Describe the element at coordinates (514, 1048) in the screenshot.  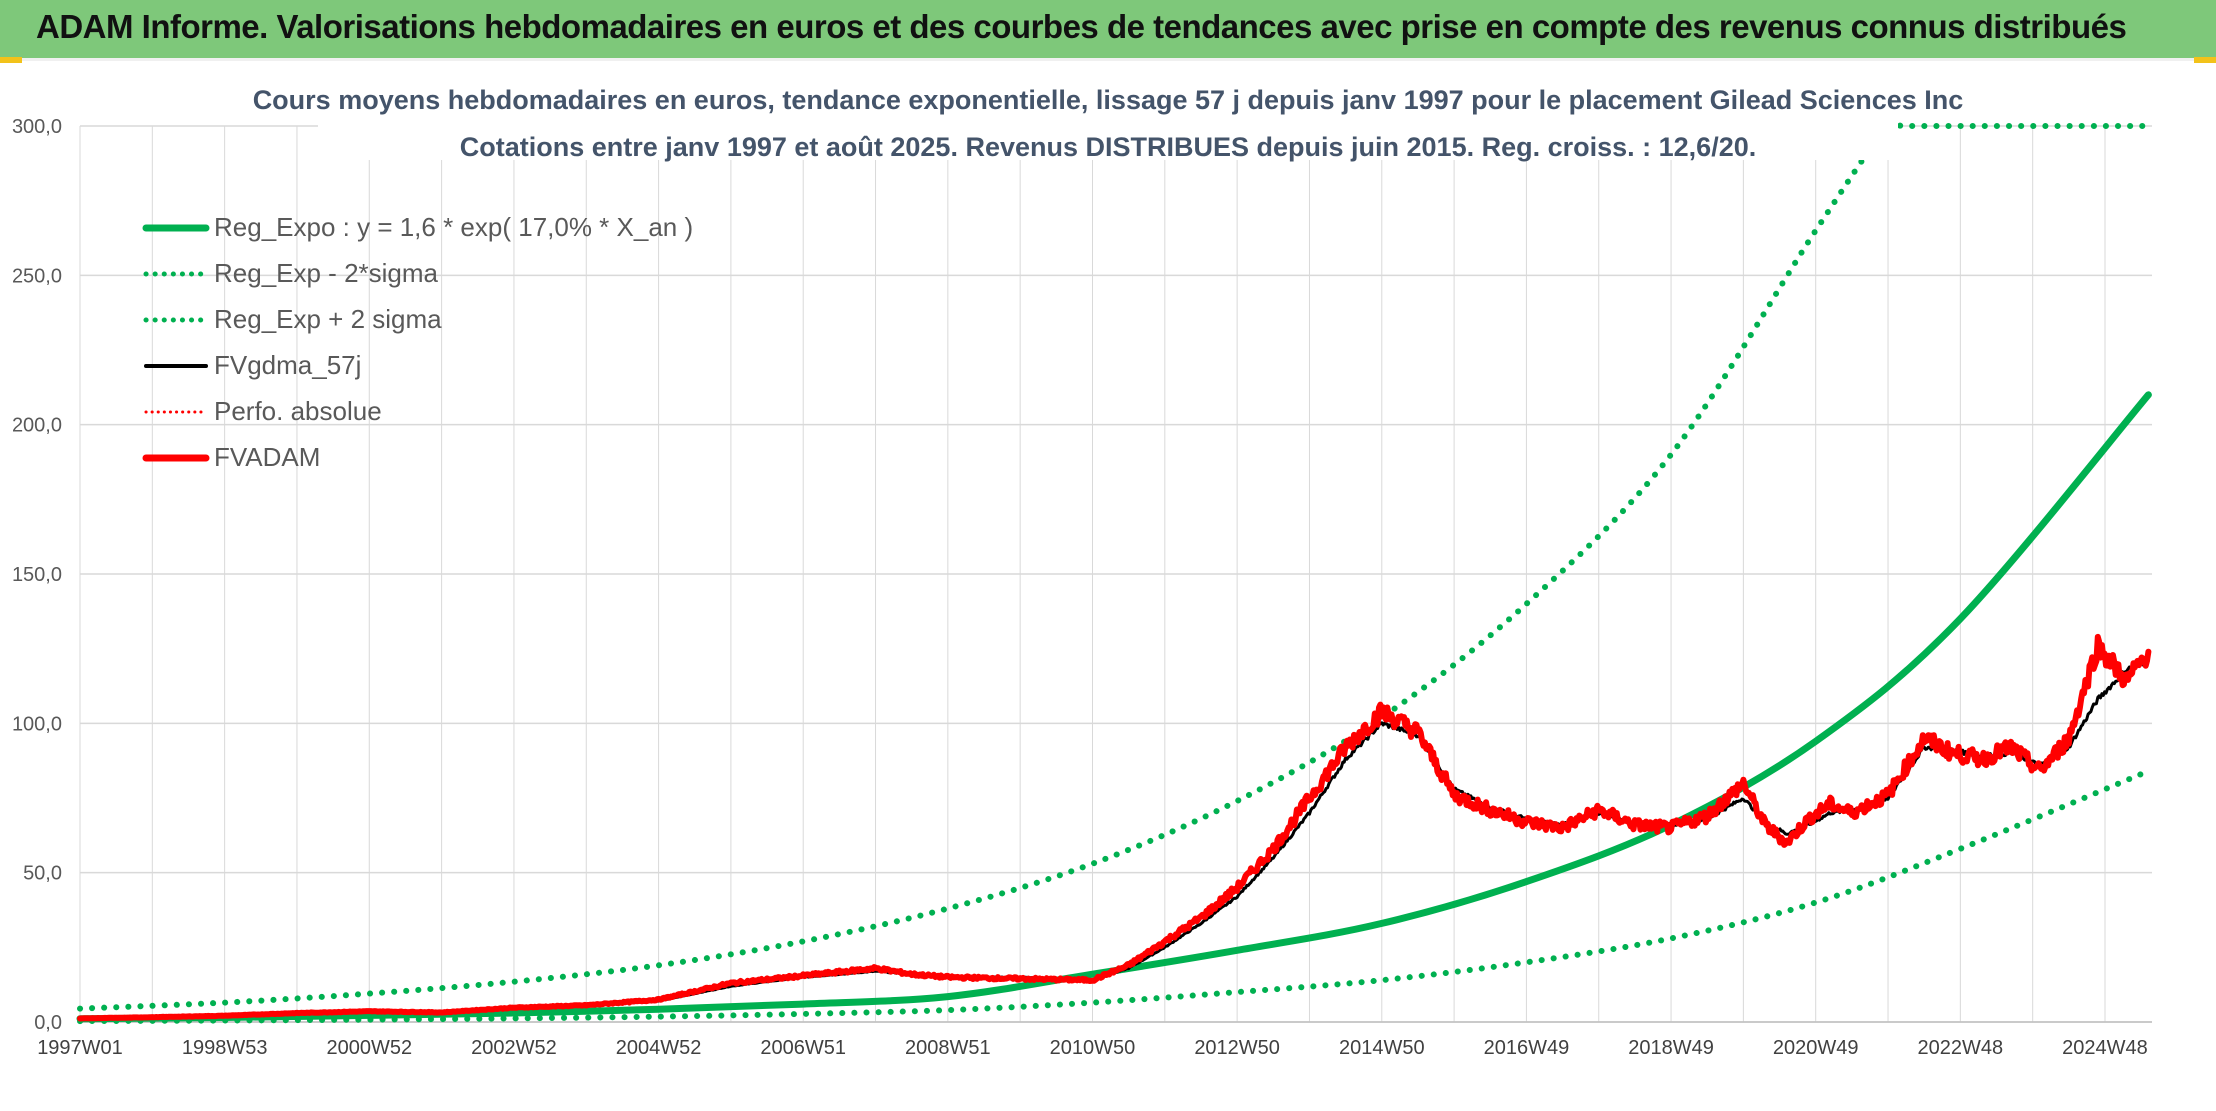
I see `x-tick-label: 2002W52` at that location.